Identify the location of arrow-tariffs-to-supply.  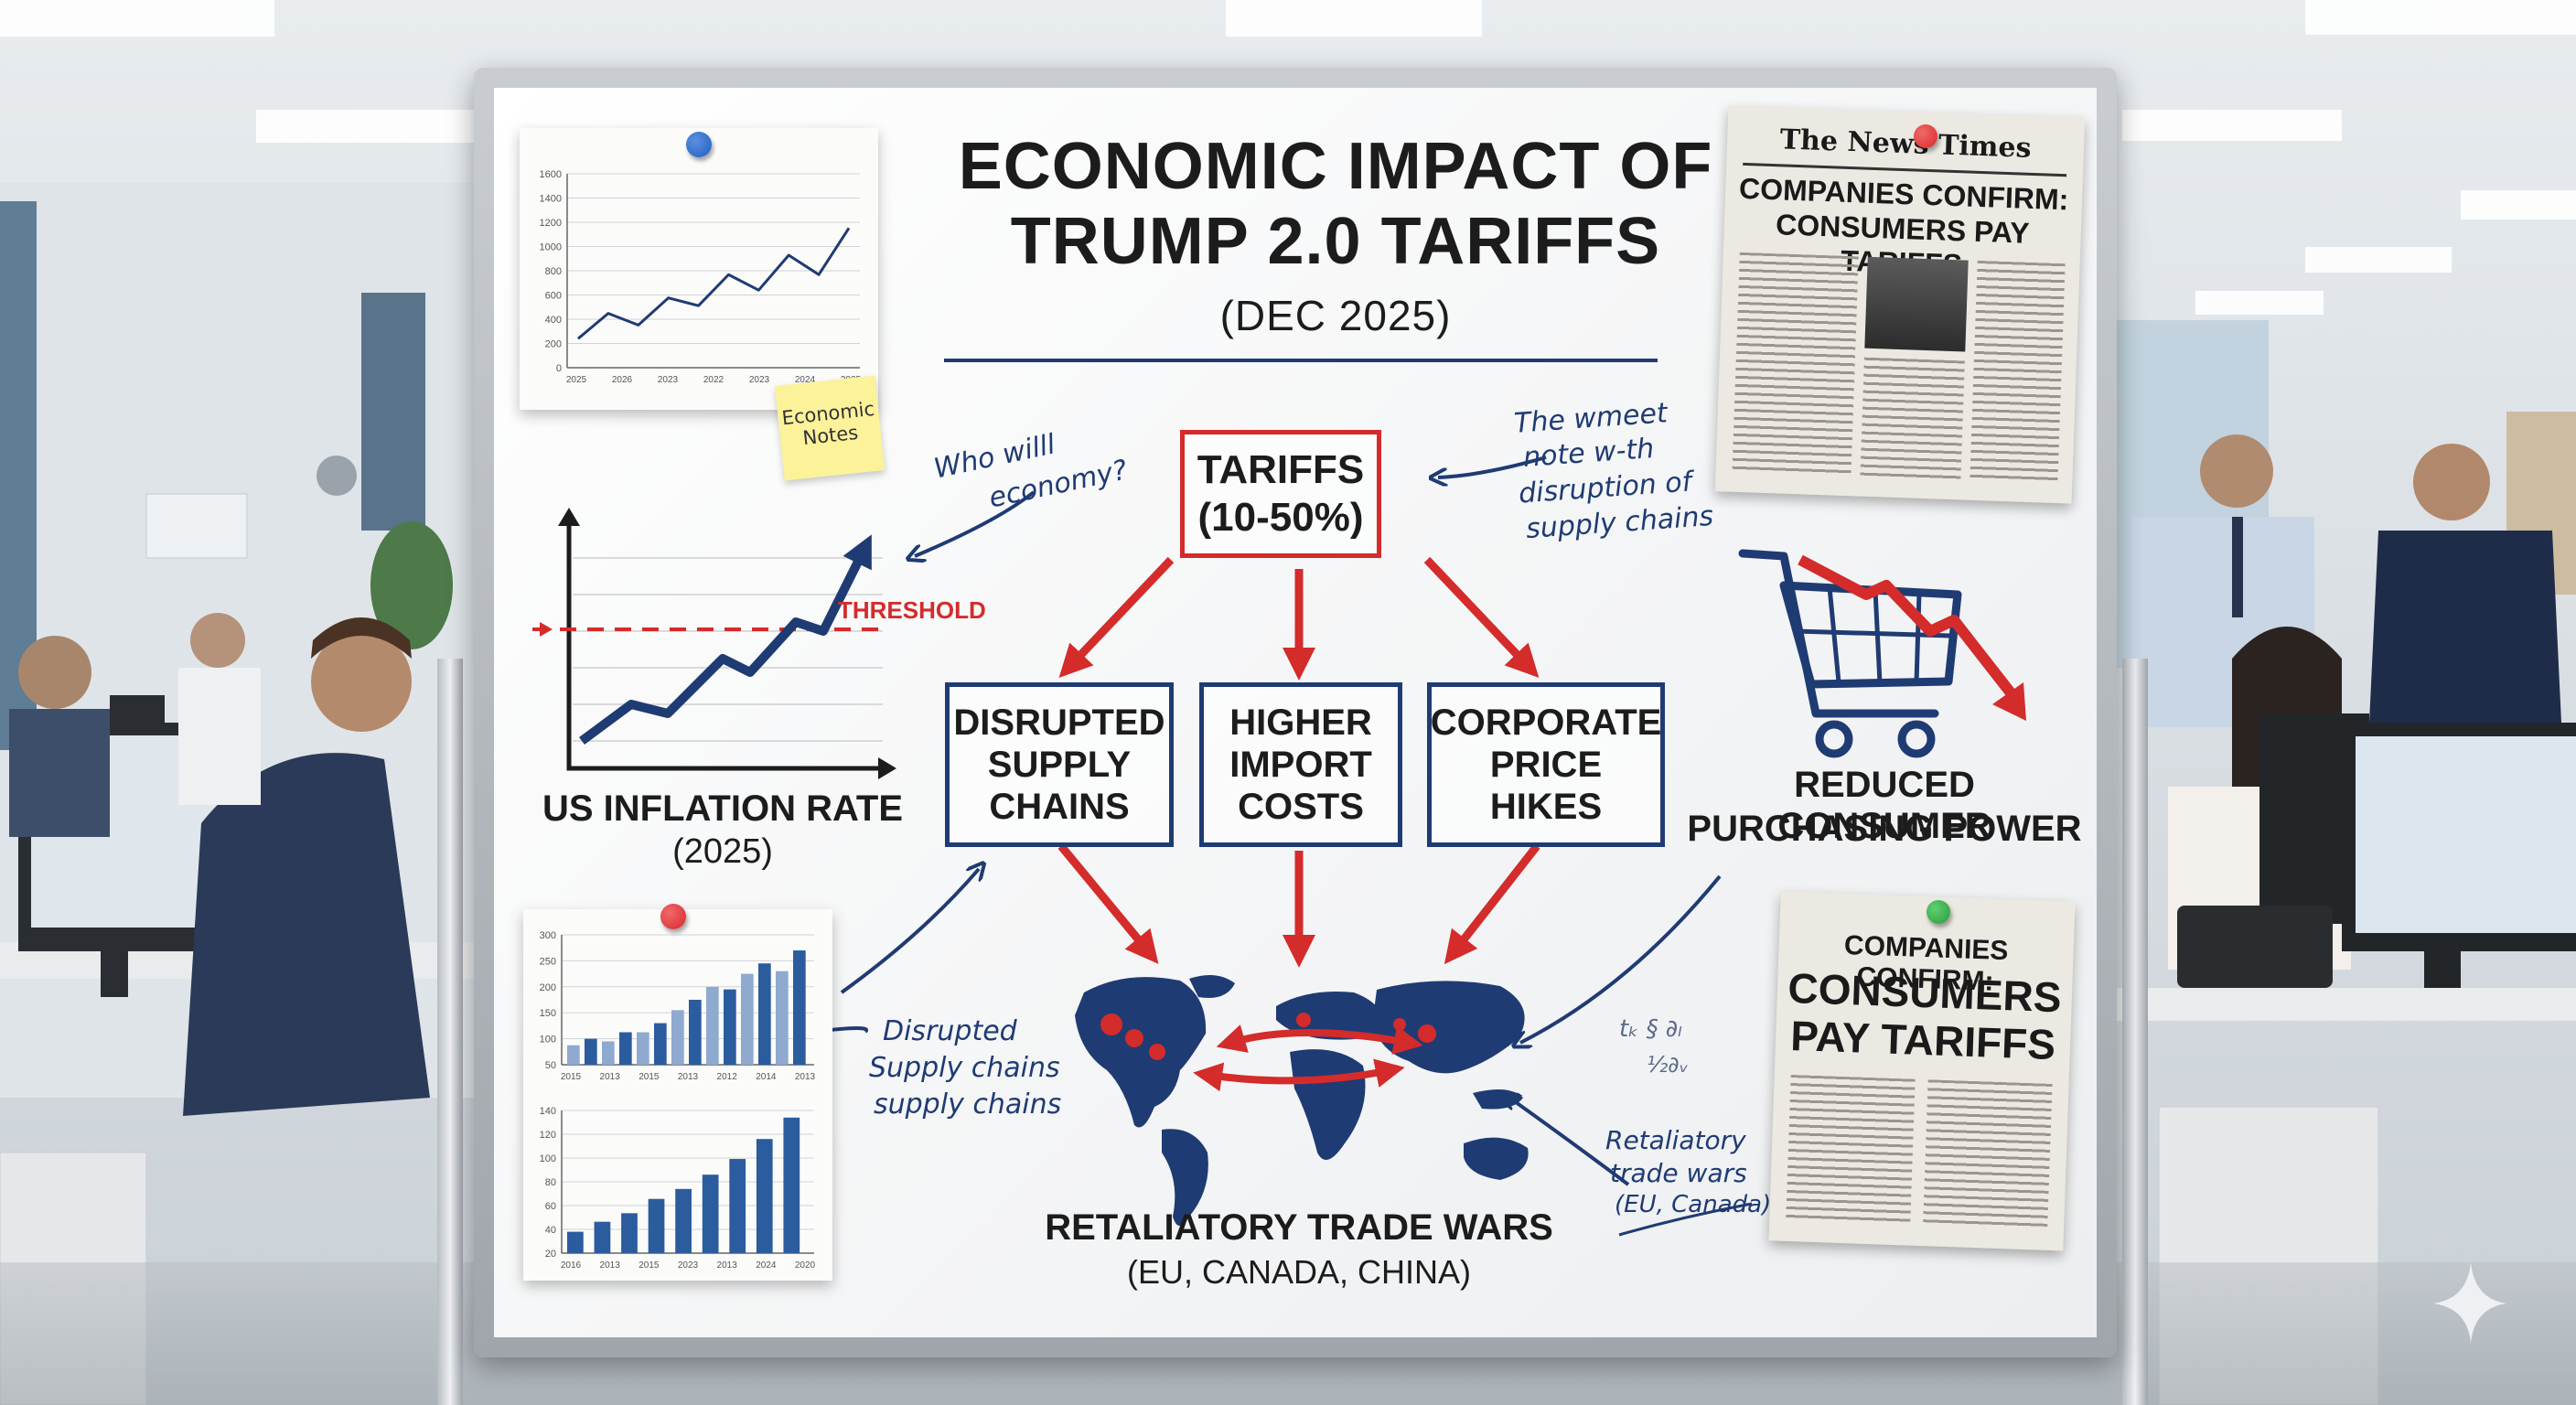
(1116, 617).